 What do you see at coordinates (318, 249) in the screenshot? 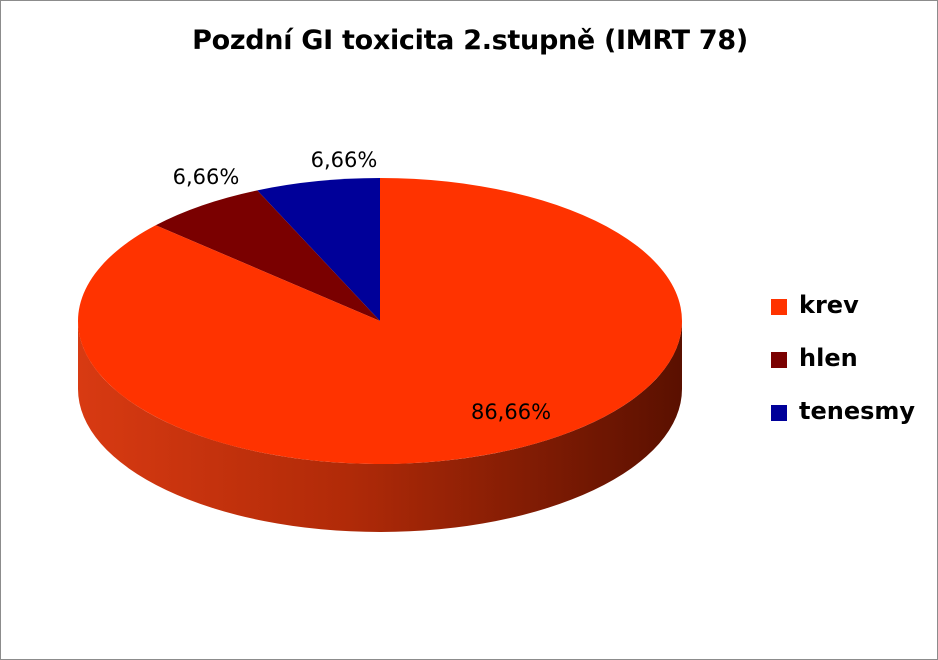
I see `pie-slice-tenesmy` at bounding box center [318, 249].